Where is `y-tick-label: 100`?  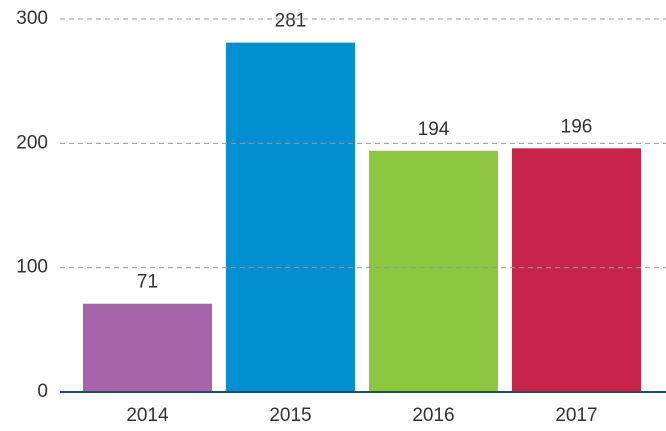
y-tick-label: 100 is located at coordinates (32, 267).